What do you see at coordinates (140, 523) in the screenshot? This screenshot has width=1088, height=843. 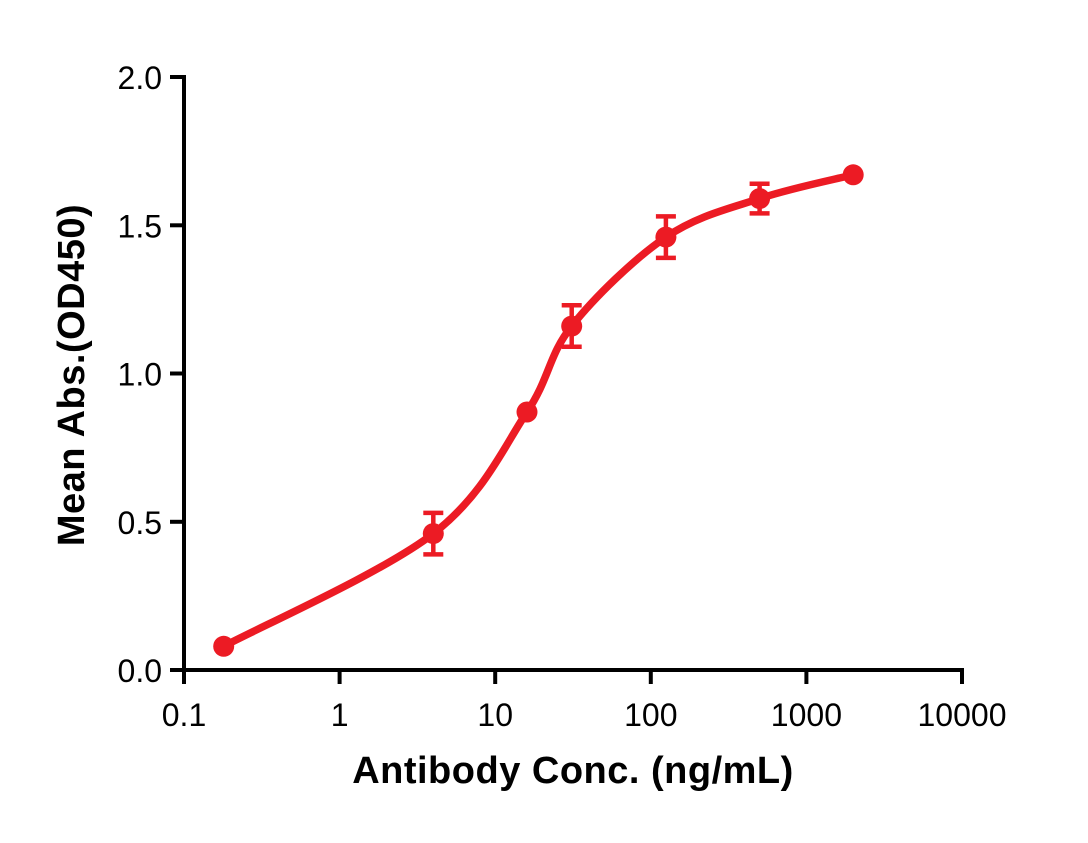 I see `y-tick-label: 0.5` at bounding box center [140, 523].